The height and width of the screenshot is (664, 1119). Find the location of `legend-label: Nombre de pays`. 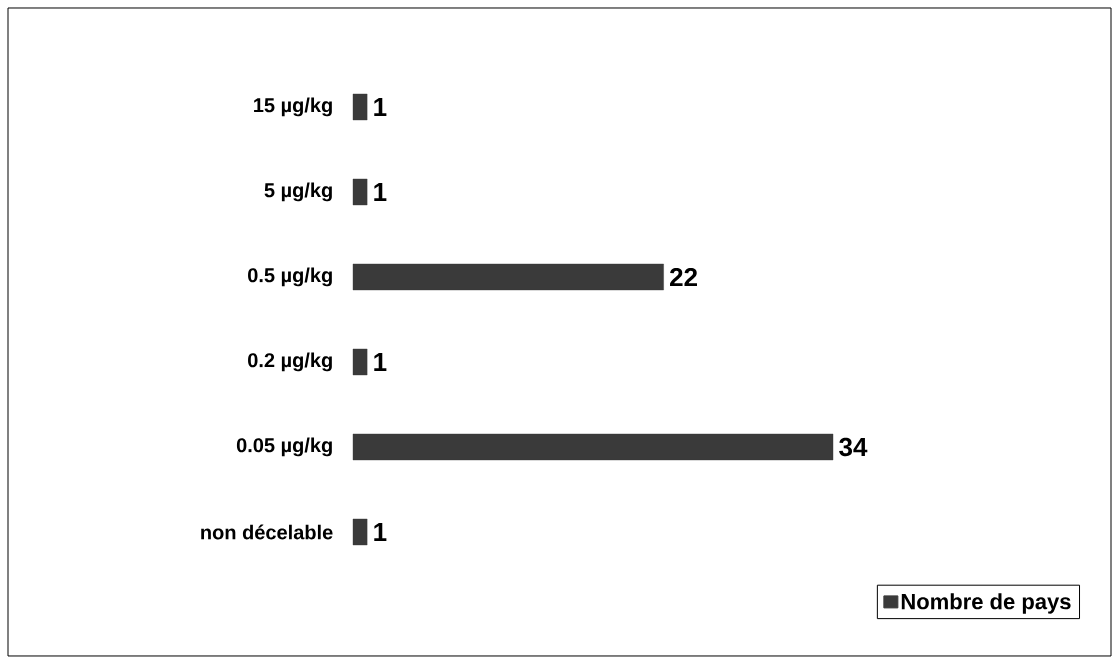

legend-label: Nombre de pays is located at coordinates (986, 603).